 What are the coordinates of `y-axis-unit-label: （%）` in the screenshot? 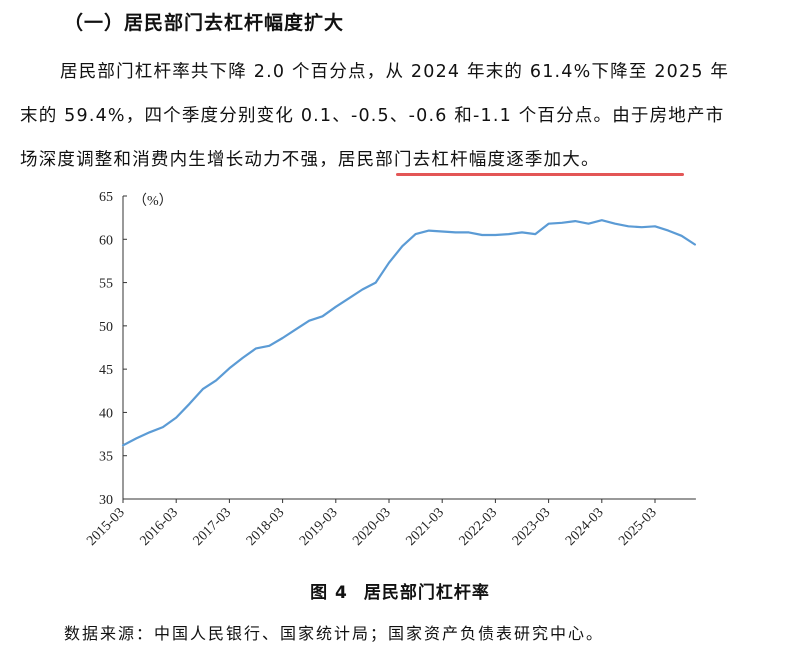 It's located at (153, 201).